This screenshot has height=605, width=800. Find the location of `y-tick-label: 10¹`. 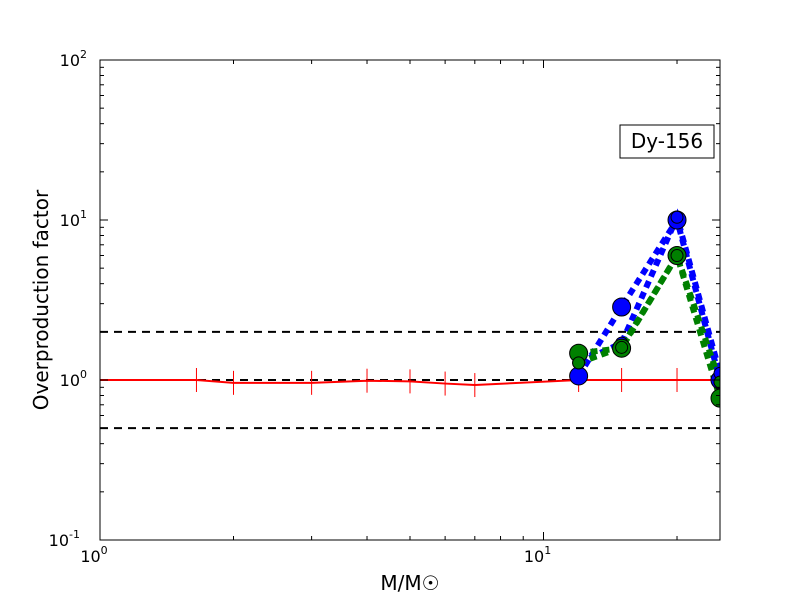

y-tick-label: 10¹ is located at coordinates (73, 219).